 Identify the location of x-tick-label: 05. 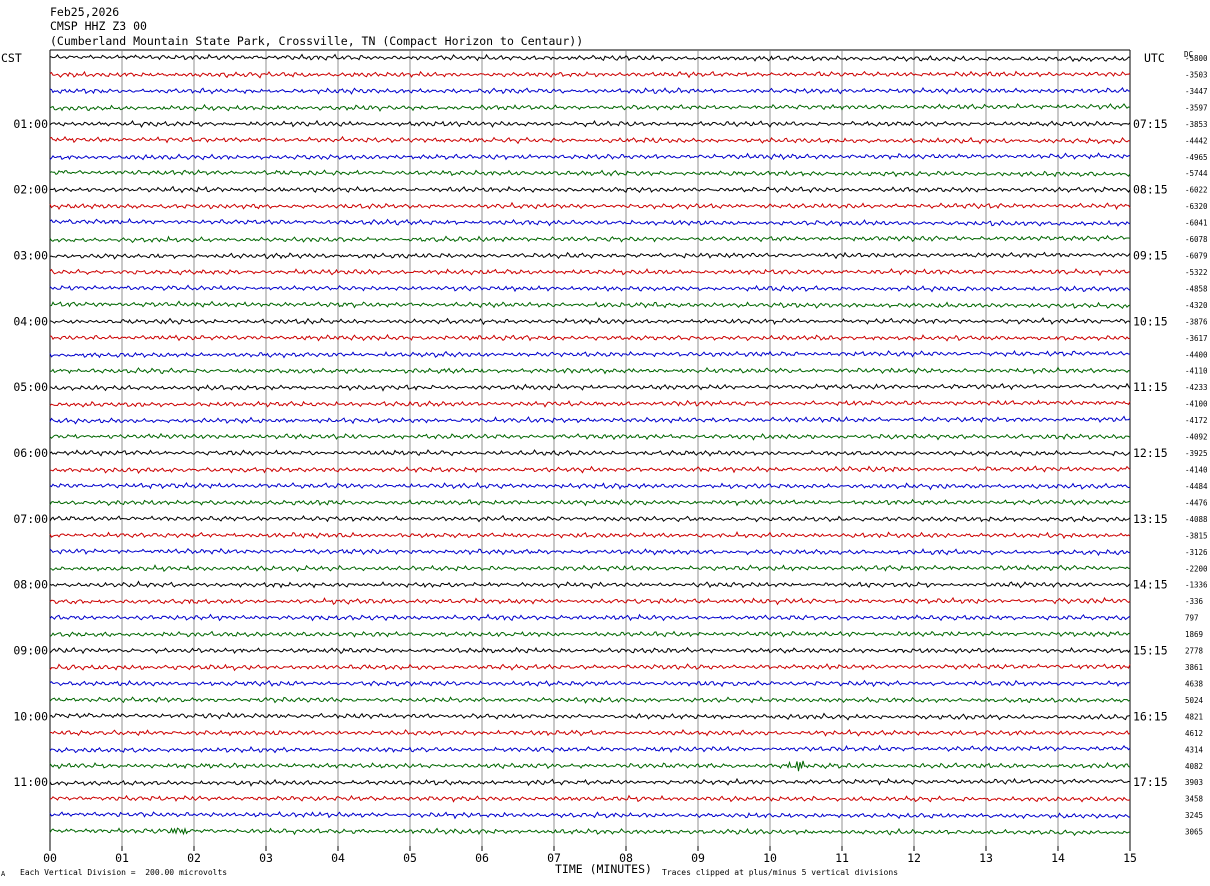
(410, 858).